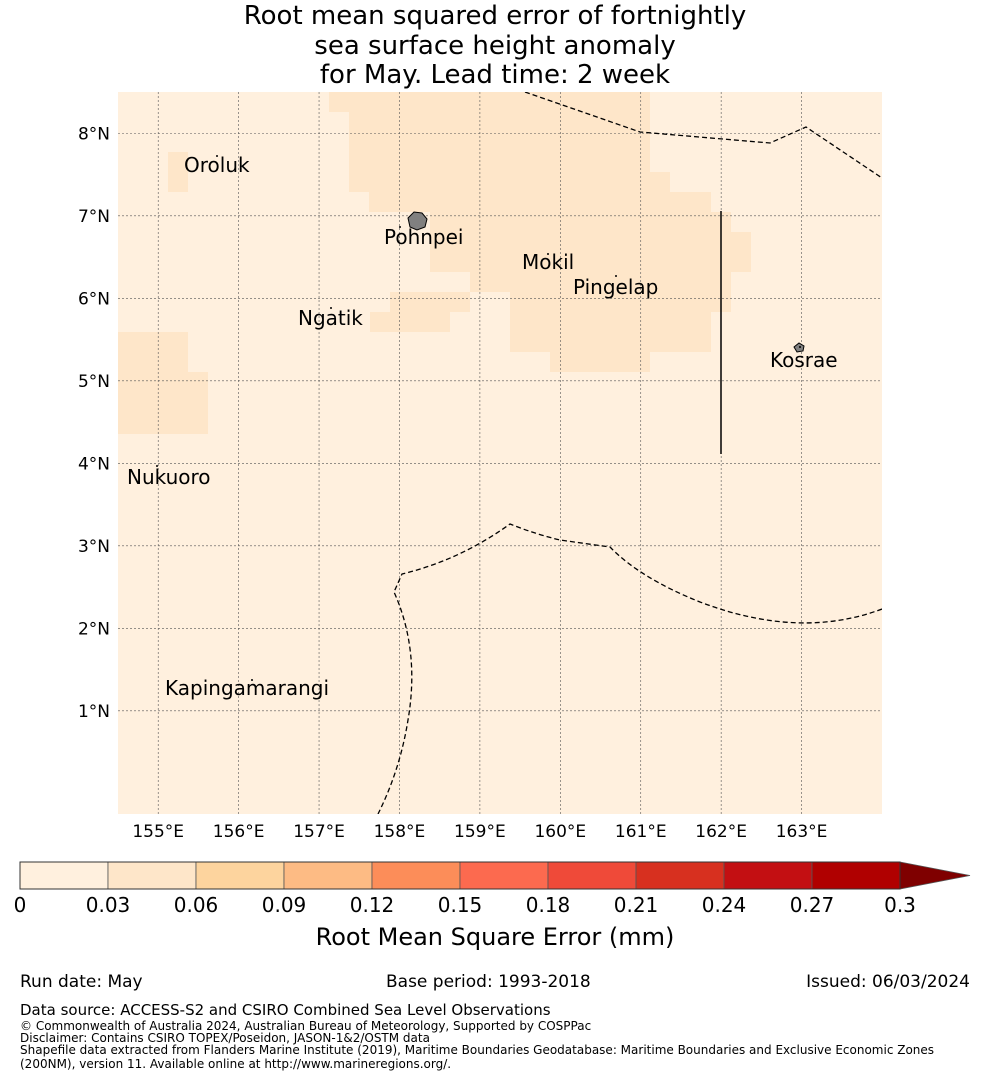  What do you see at coordinates (372, 905) in the screenshot?
I see `colorbar-tick-label: 0.12` at bounding box center [372, 905].